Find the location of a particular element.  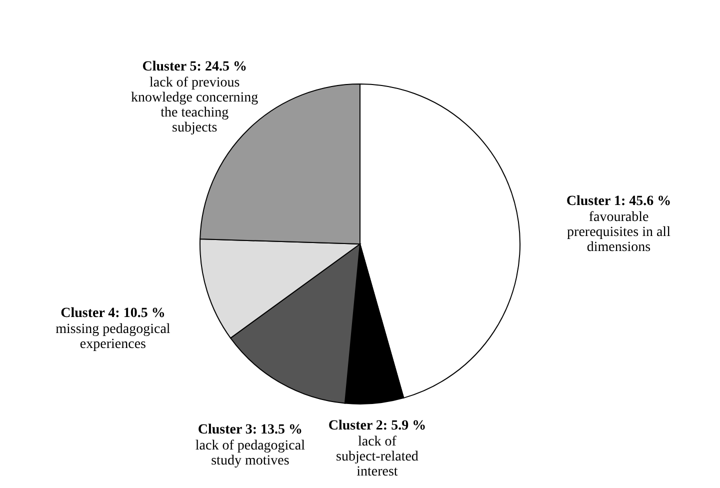

slice-label: lack of previous knowledge concerning the teaching subjects is located at coordinates (194, 105).